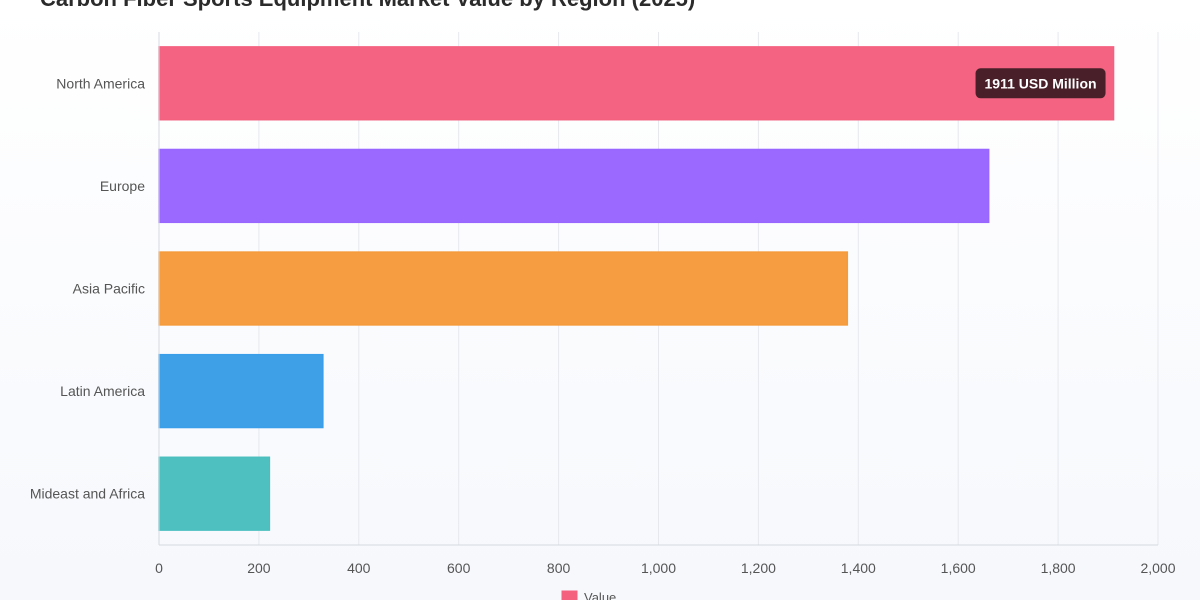  What do you see at coordinates (600, 595) in the screenshot?
I see `legend-label-value: Value` at bounding box center [600, 595].